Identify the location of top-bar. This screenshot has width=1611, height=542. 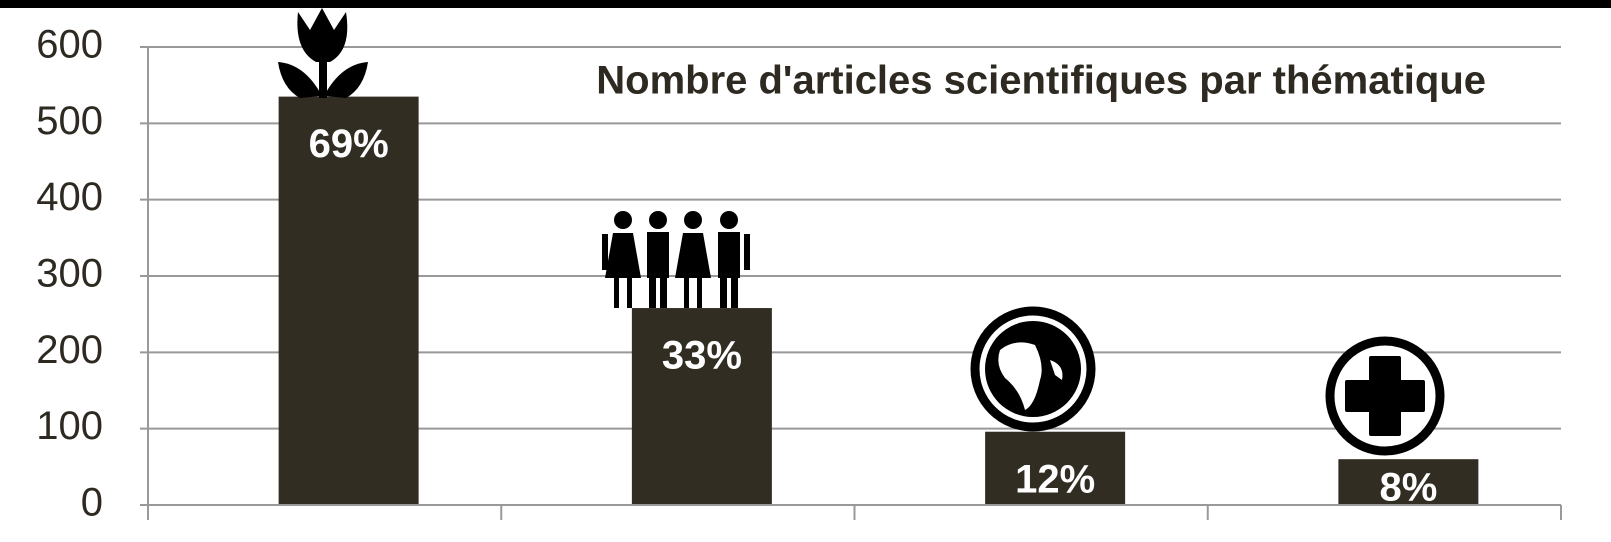
(805, 4).